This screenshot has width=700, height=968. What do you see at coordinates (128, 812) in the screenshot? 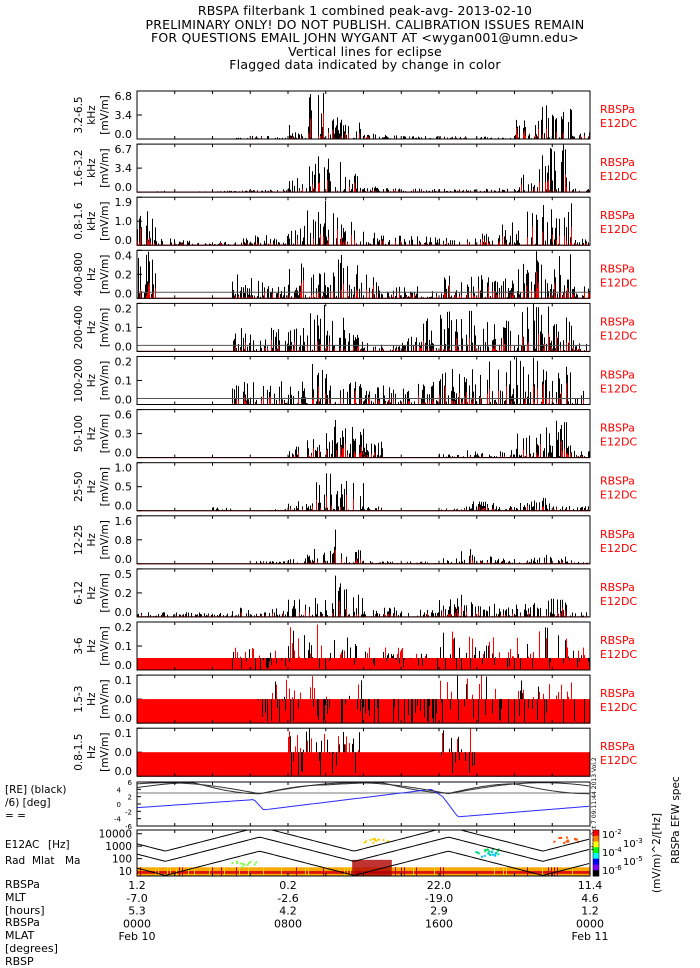
I see `y-tick-label: -2` at bounding box center [128, 812].